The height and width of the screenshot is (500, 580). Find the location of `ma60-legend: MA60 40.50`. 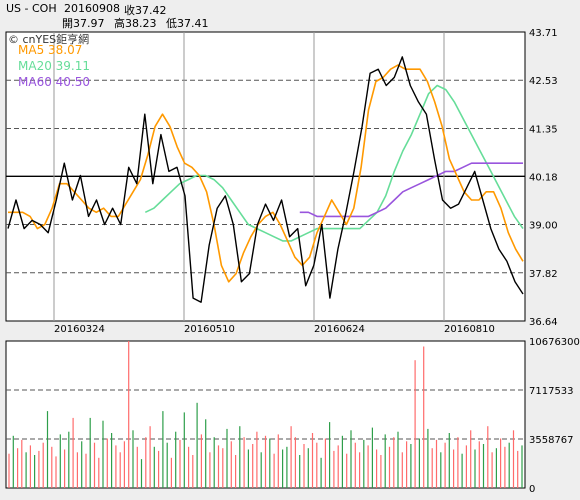

ma60-legend: MA60 40.50 is located at coordinates (54, 82).